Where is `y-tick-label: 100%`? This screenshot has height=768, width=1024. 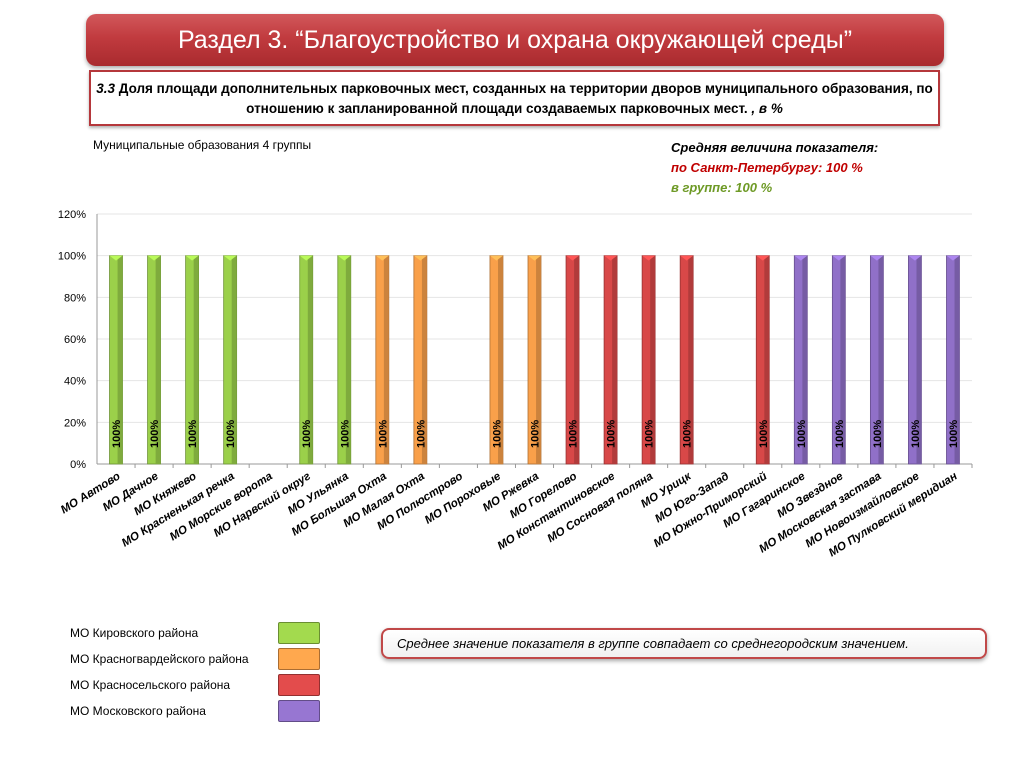
y-tick-label: 100% is located at coordinates (72, 257).